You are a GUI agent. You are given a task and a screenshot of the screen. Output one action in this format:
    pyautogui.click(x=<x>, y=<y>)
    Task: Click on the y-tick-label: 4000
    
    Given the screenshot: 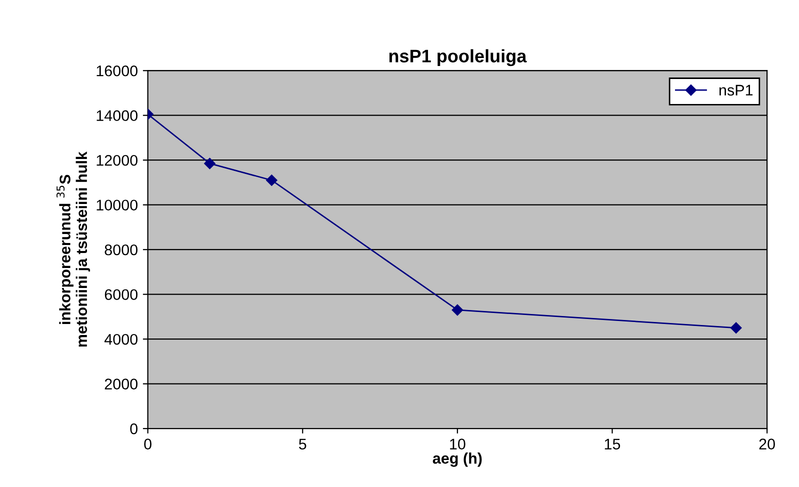 What is the action you would take?
    pyautogui.click(x=121, y=339)
    